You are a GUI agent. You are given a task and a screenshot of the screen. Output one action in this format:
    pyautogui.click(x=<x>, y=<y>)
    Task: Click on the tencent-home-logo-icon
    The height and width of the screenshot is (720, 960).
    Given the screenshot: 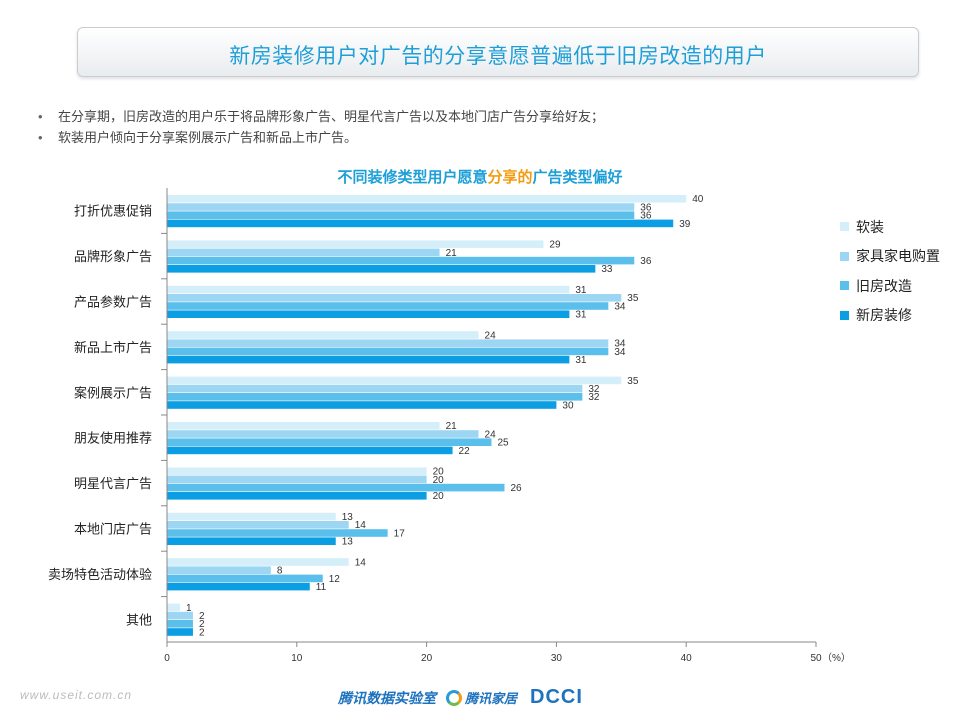 What is the action you would take?
    pyautogui.click(x=454, y=697)
    